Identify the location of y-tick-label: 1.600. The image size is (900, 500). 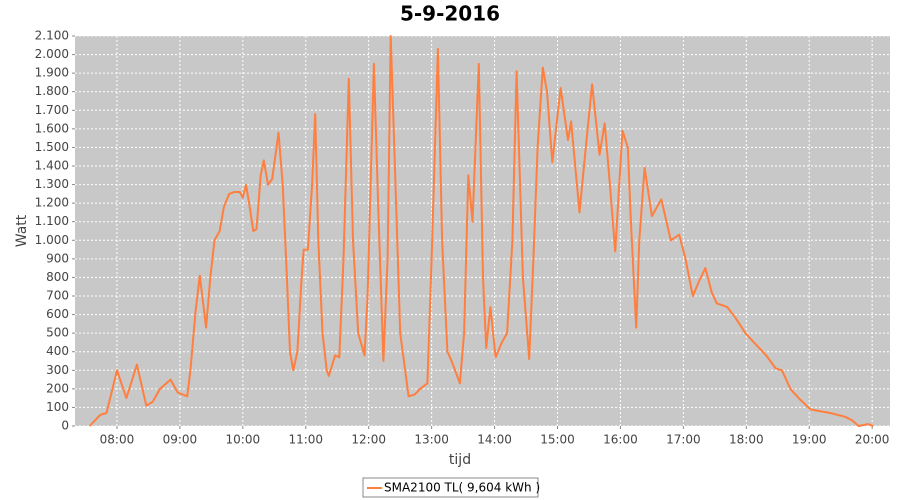
(52, 128).